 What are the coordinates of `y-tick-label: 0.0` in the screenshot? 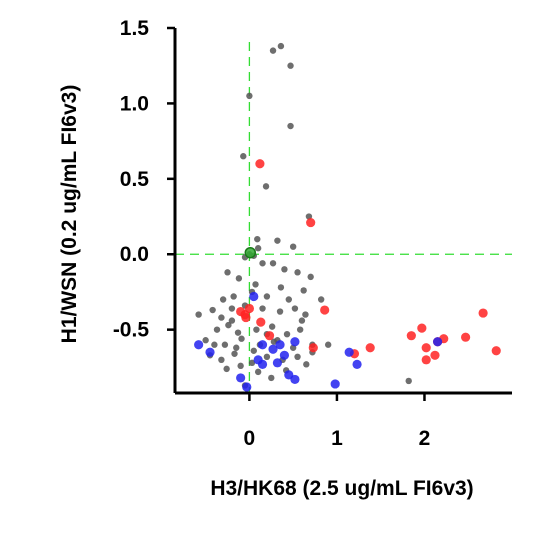 It's located at (134, 254).